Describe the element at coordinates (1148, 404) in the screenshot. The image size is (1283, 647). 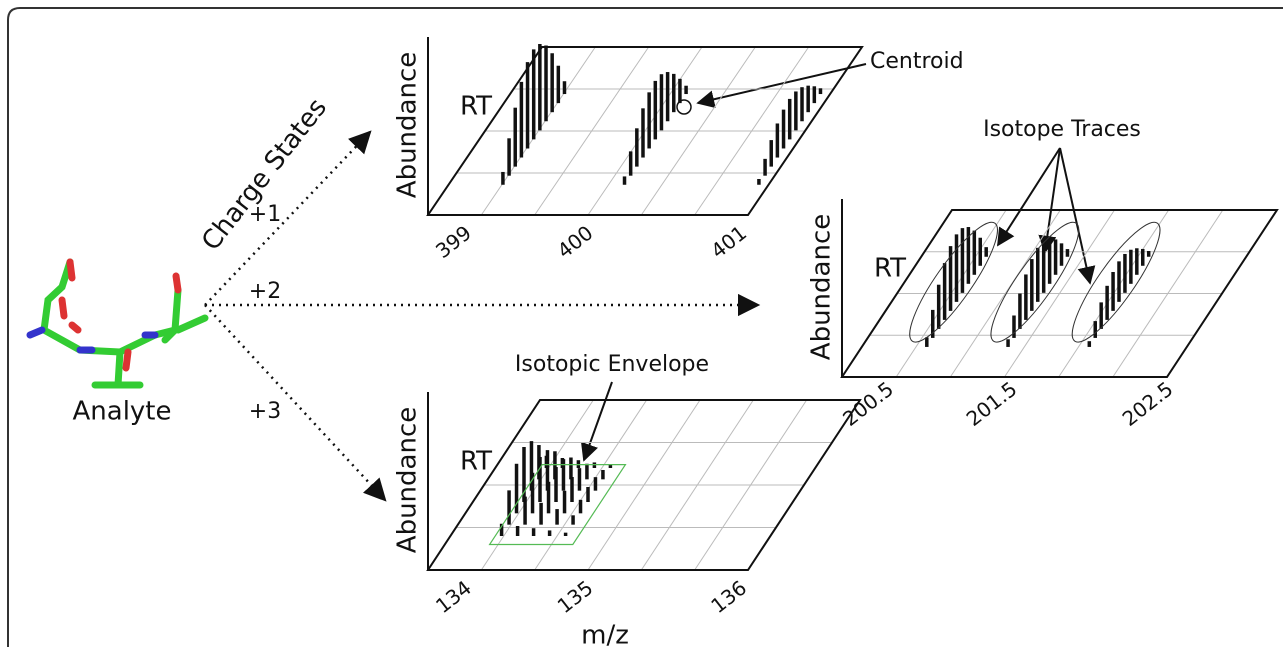
I see `tick-label: 202.5` at that location.